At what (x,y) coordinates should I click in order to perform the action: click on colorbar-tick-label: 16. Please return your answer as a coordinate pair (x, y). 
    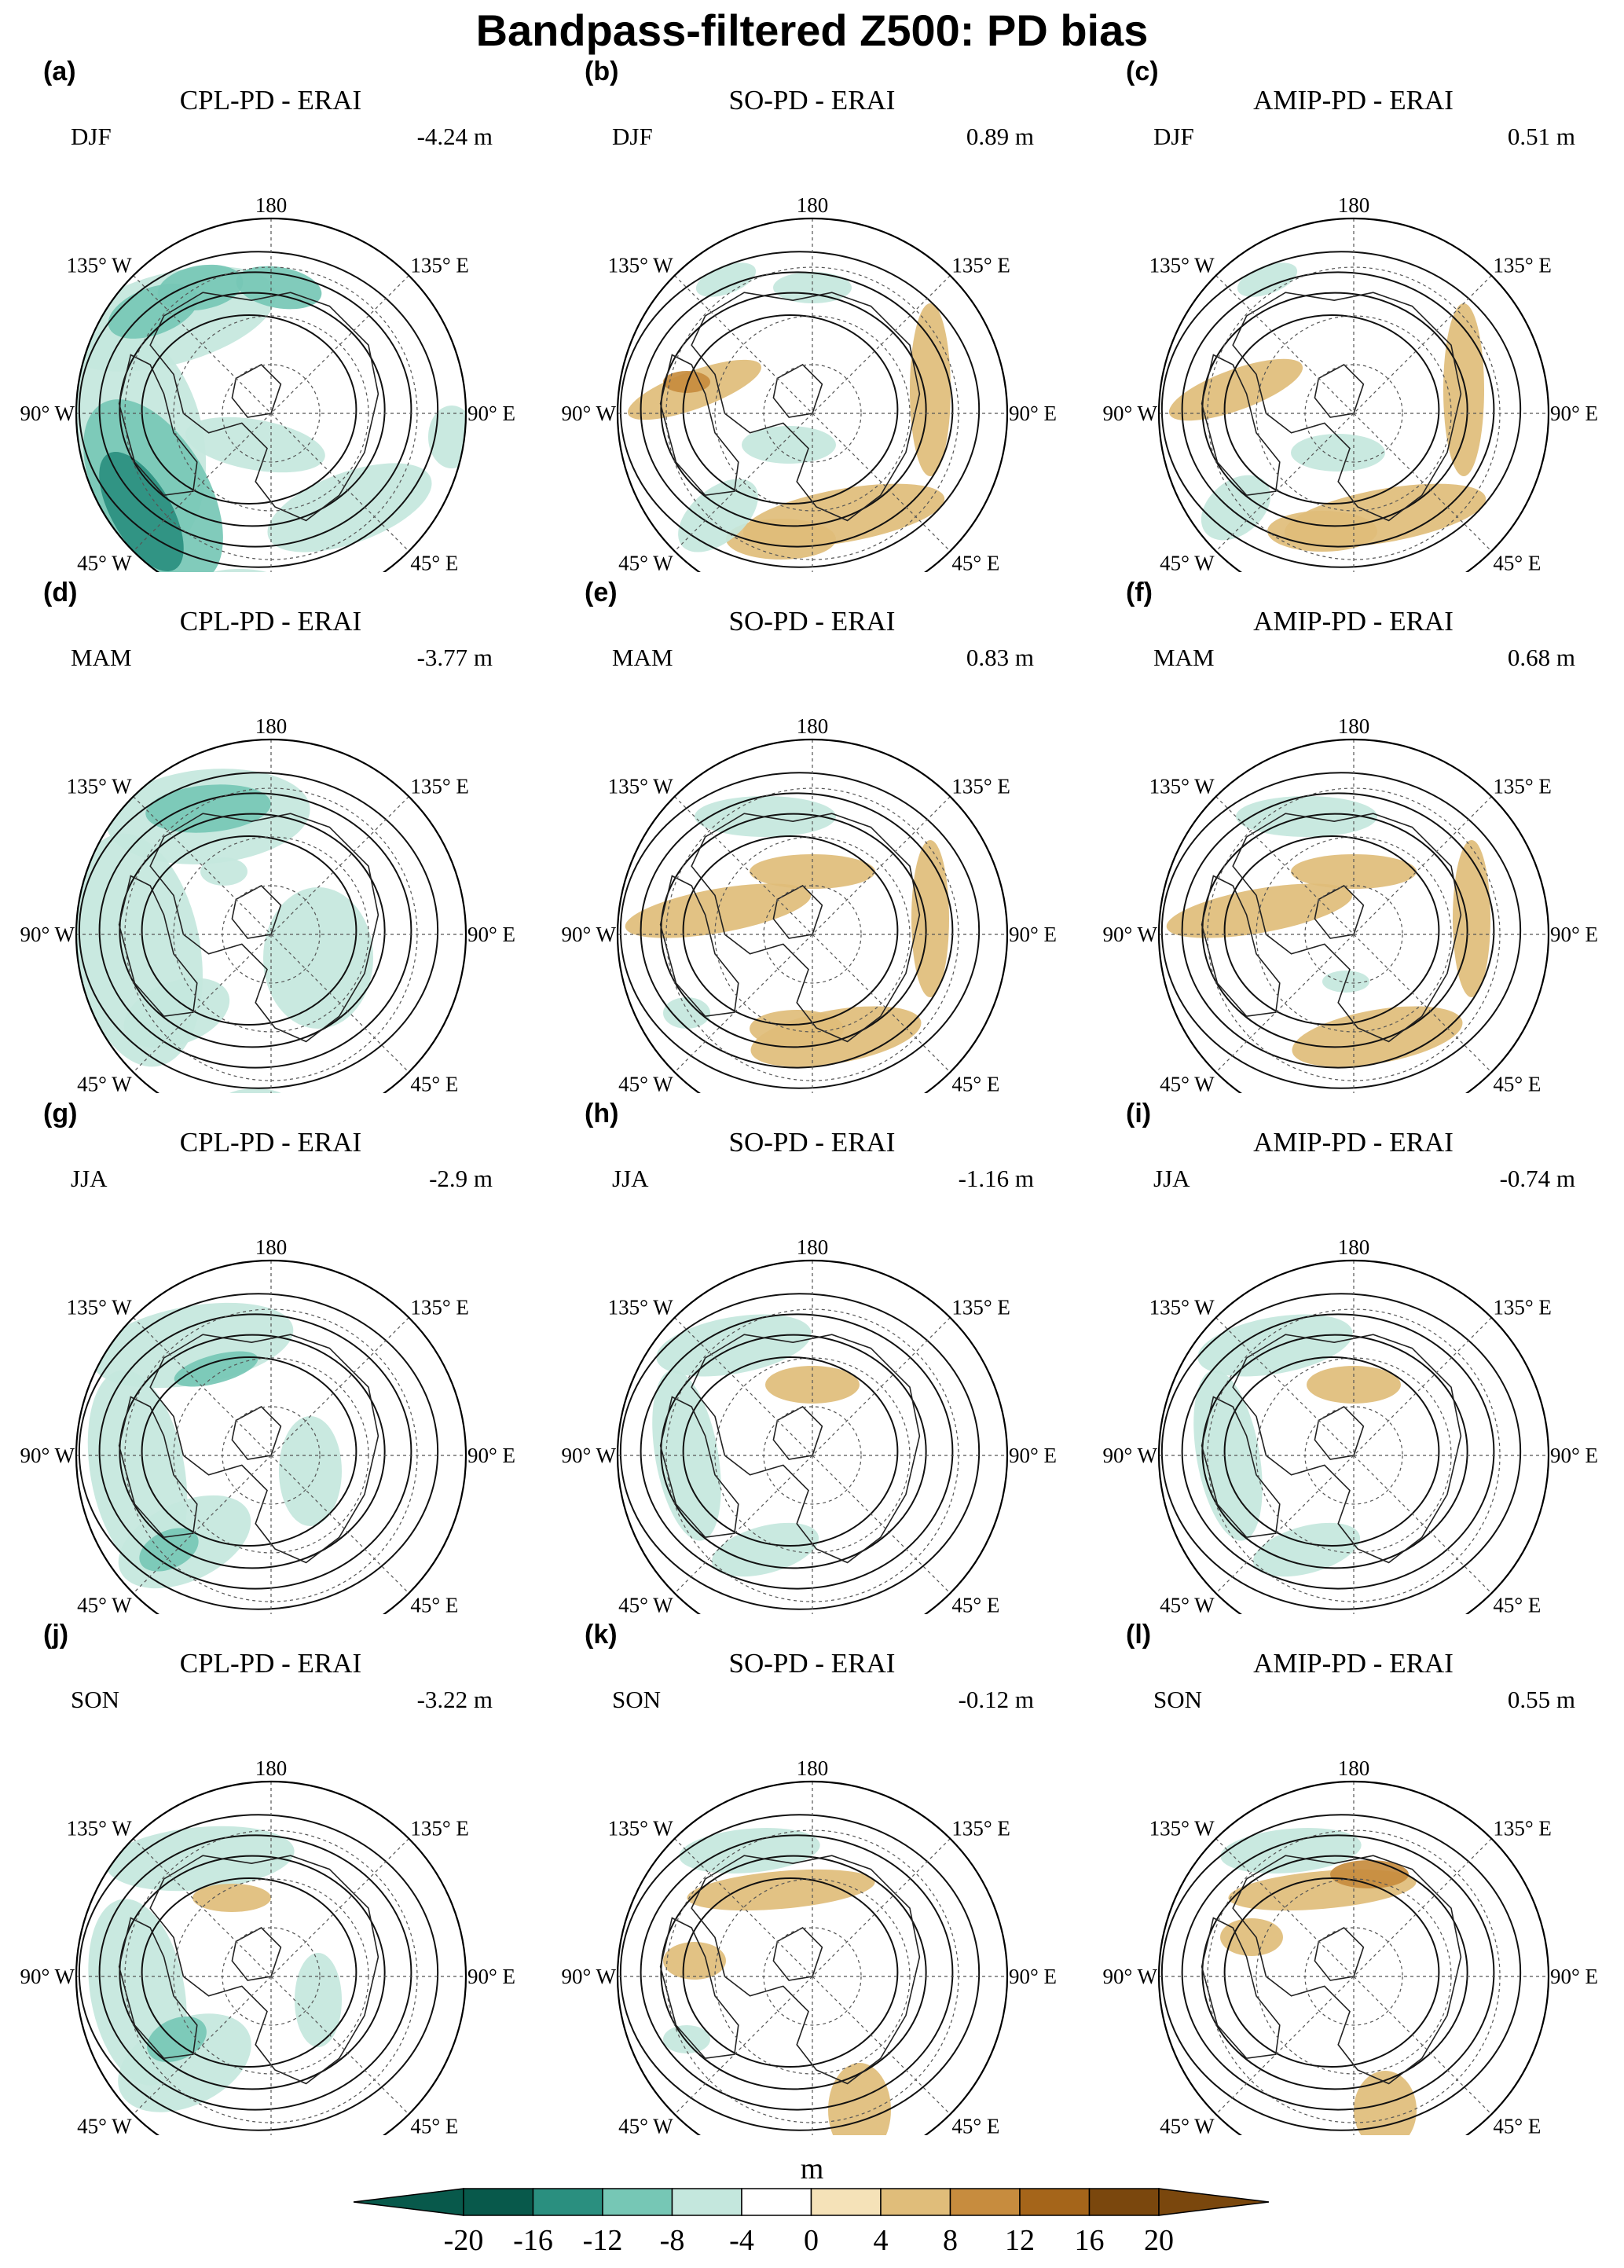
    Looking at the image, I should click on (1090, 2241).